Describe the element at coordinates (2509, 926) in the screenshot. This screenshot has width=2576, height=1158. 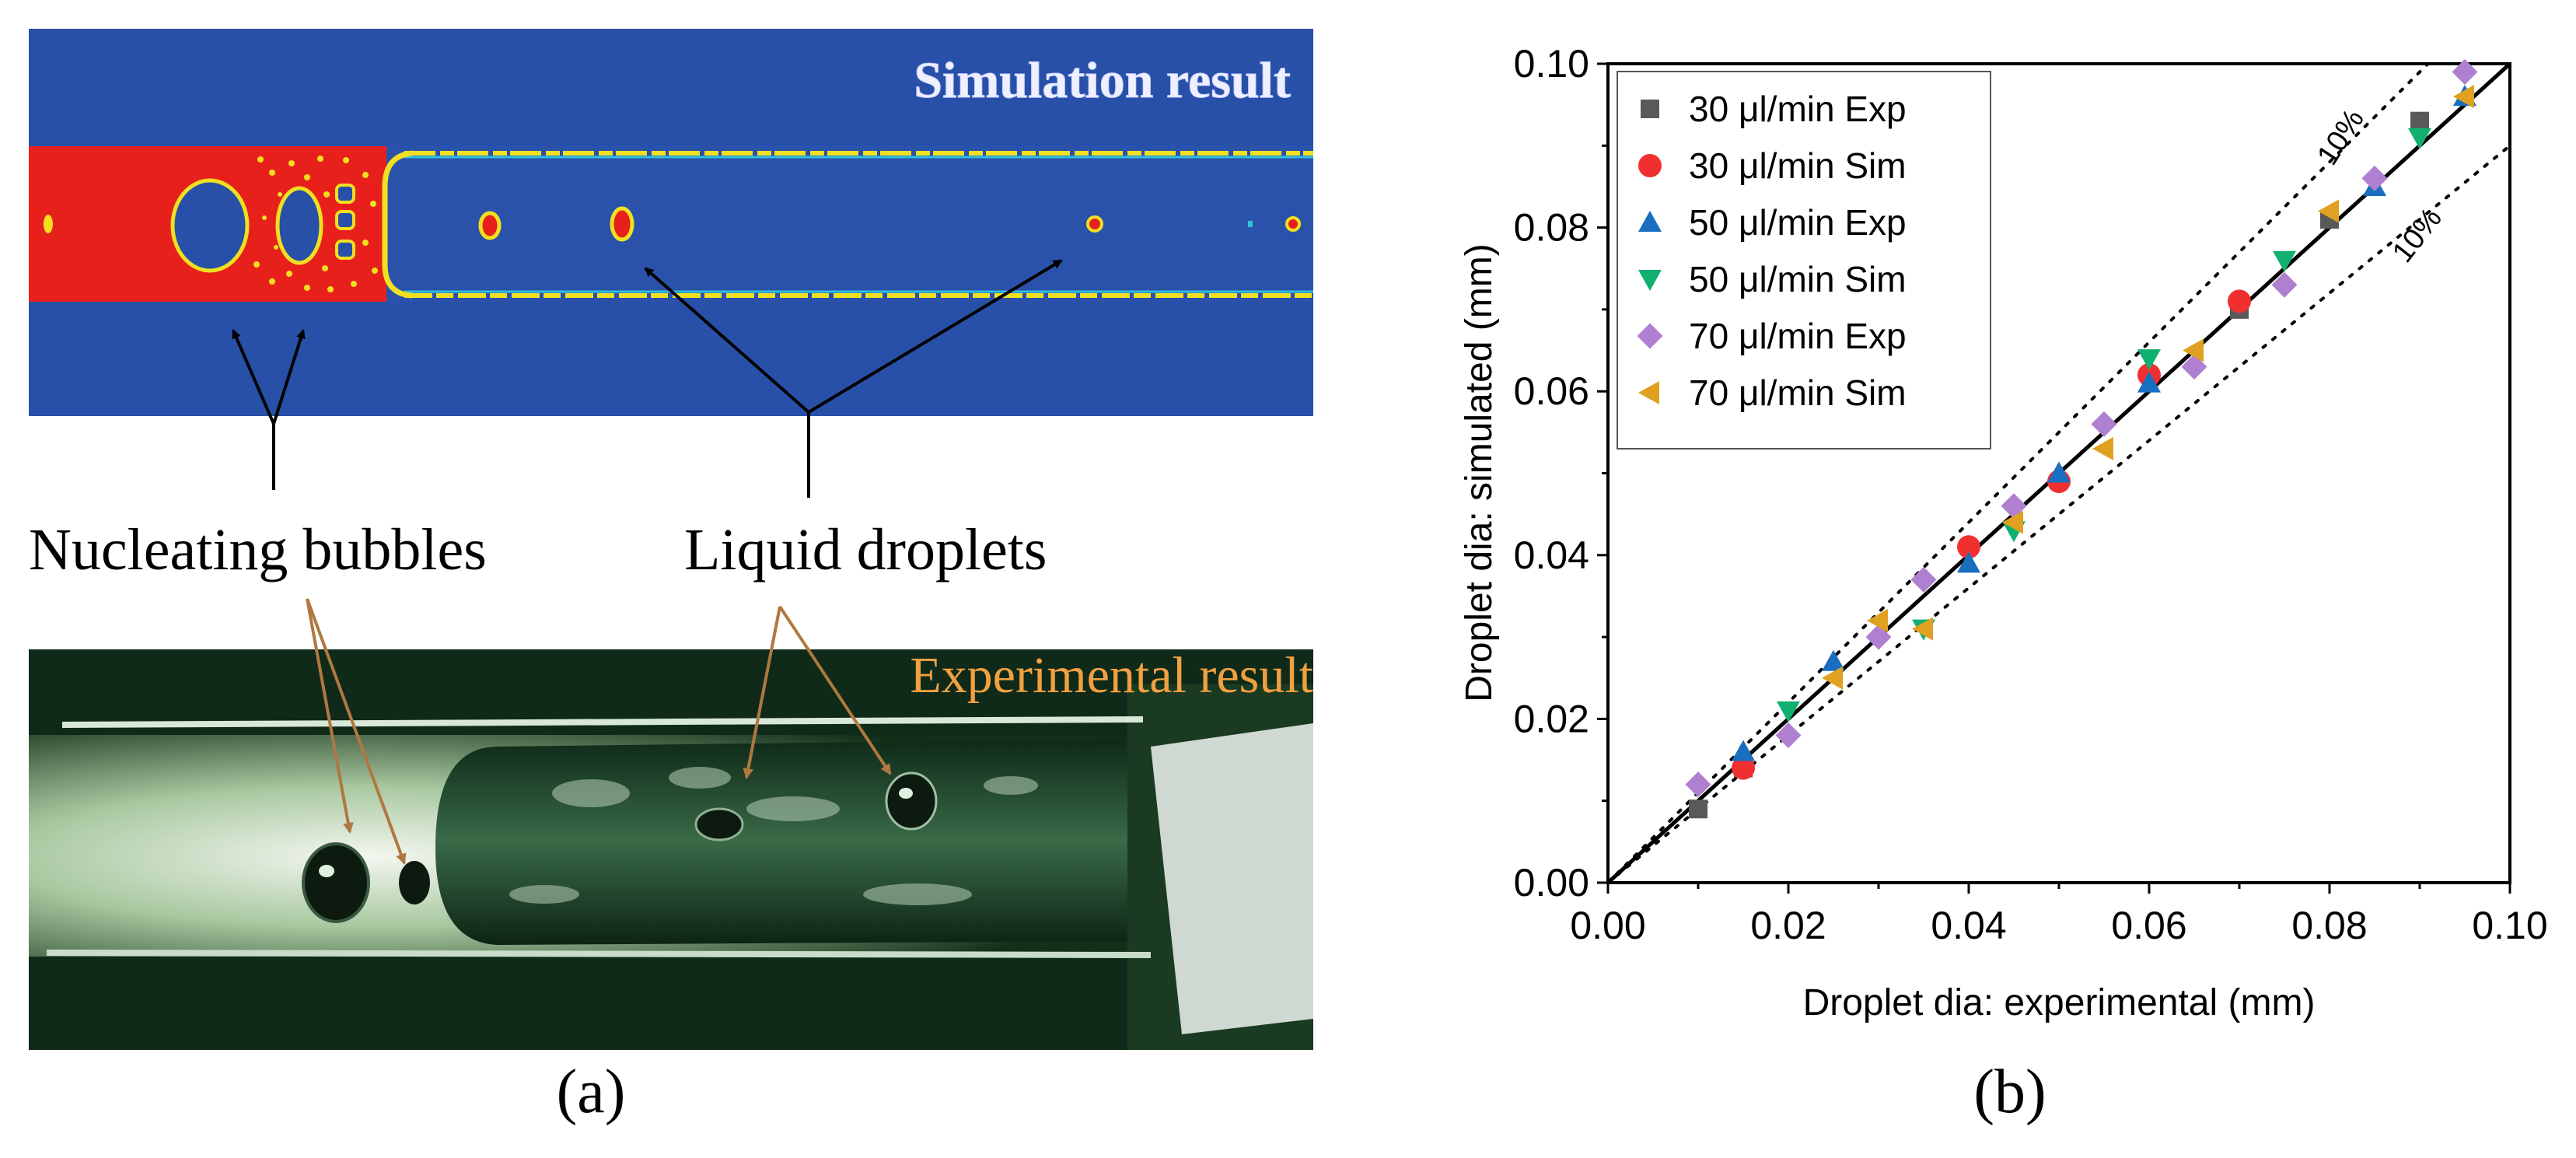
I see `x-tick-label: 0.10` at that location.